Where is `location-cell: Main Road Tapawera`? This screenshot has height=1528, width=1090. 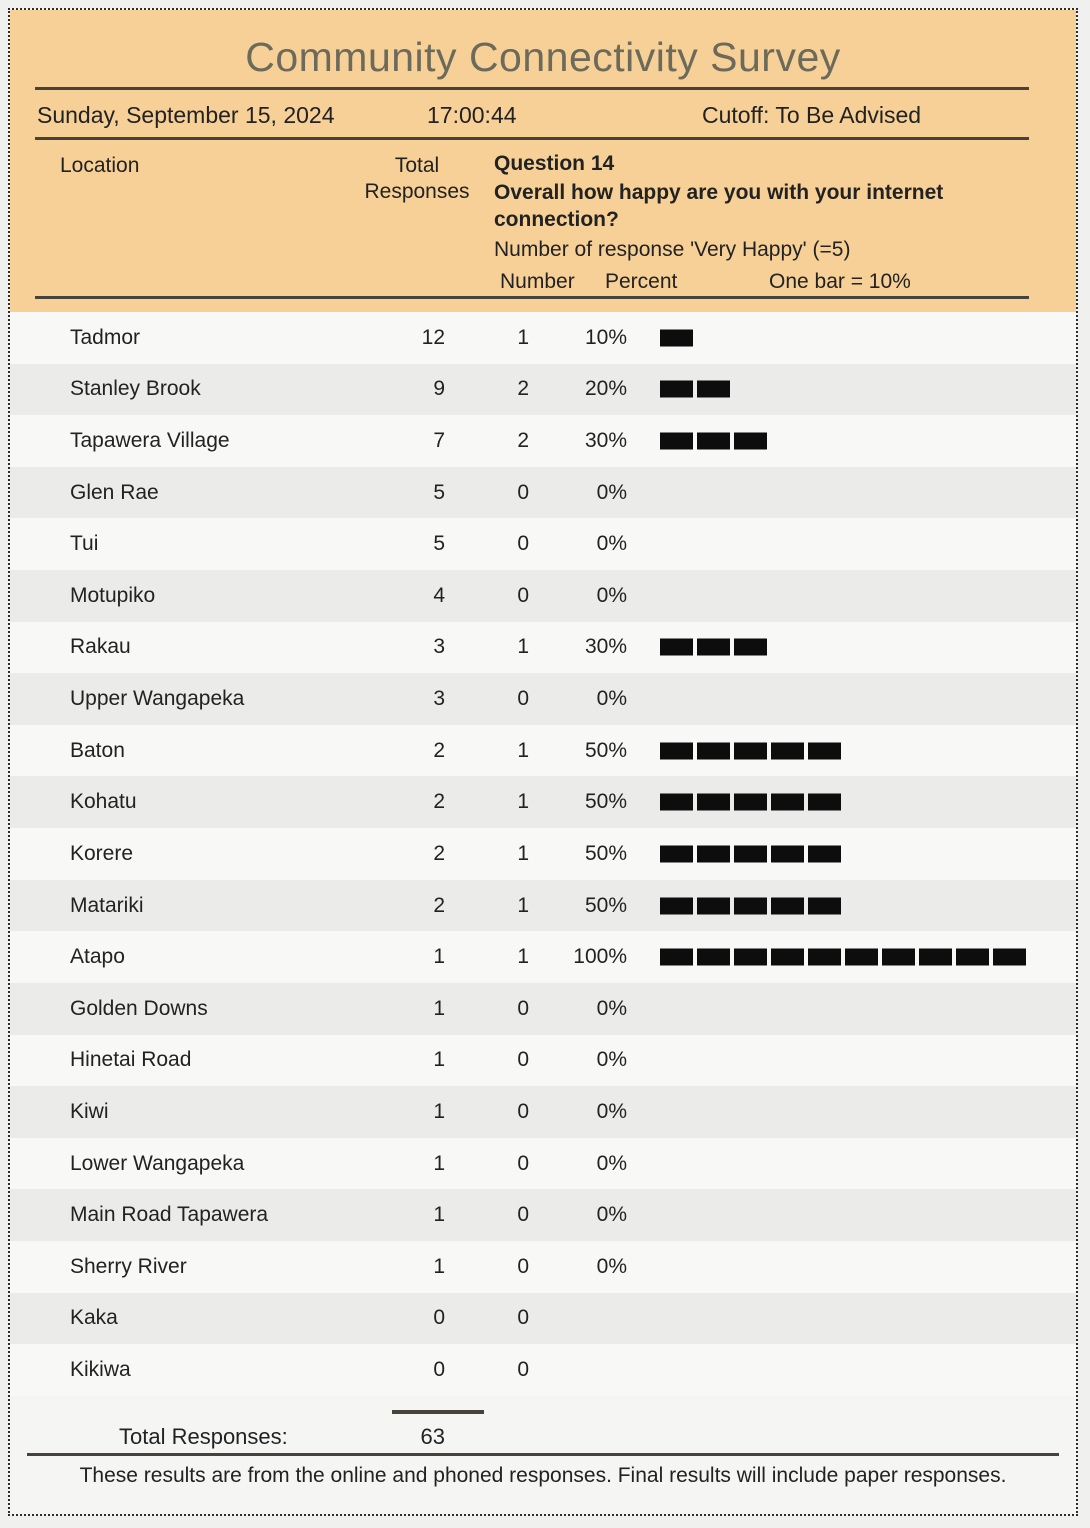 location-cell: Main Road Tapawera is located at coordinates (169, 1215).